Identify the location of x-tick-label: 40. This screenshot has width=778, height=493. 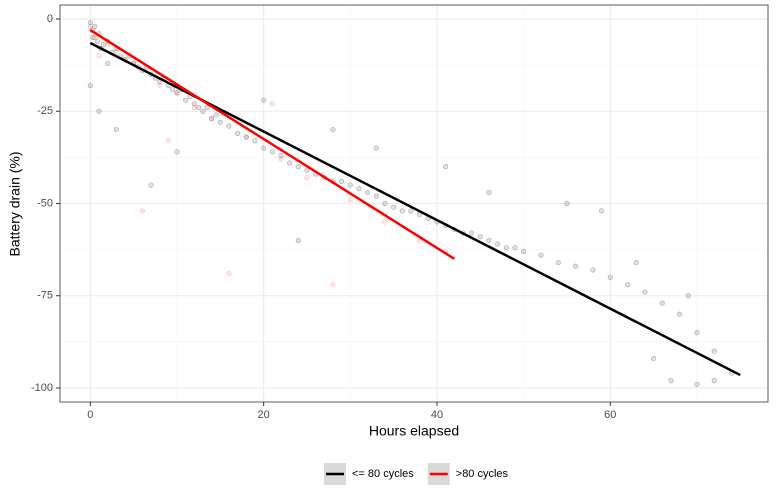
(437, 415).